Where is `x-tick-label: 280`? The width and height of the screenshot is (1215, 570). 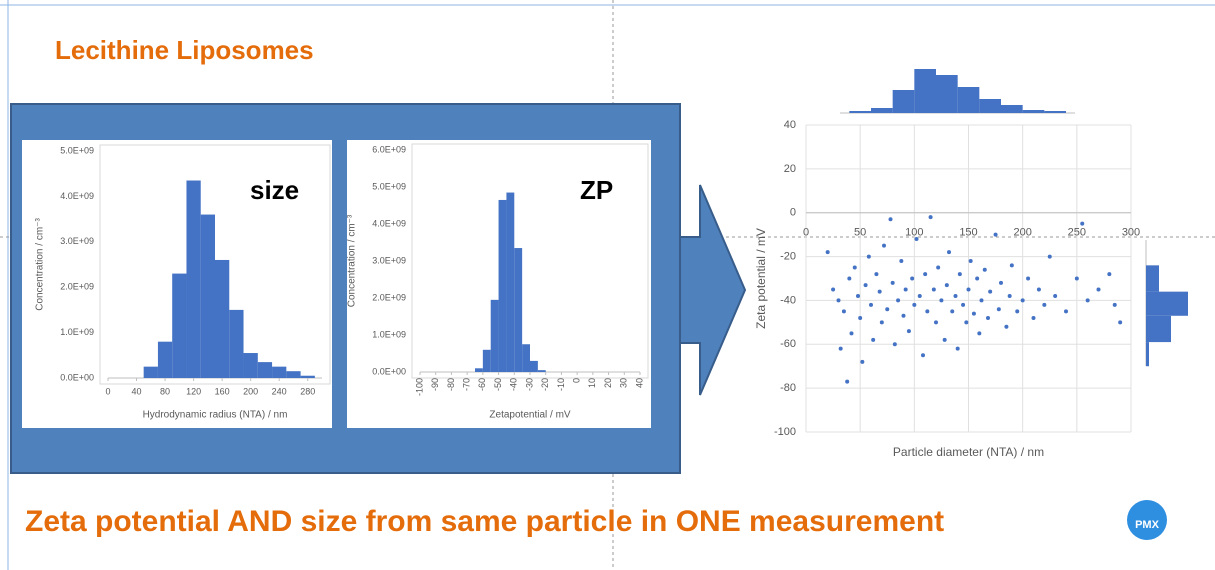 x-tick-label: 280 is located at coordinates (307, 391).